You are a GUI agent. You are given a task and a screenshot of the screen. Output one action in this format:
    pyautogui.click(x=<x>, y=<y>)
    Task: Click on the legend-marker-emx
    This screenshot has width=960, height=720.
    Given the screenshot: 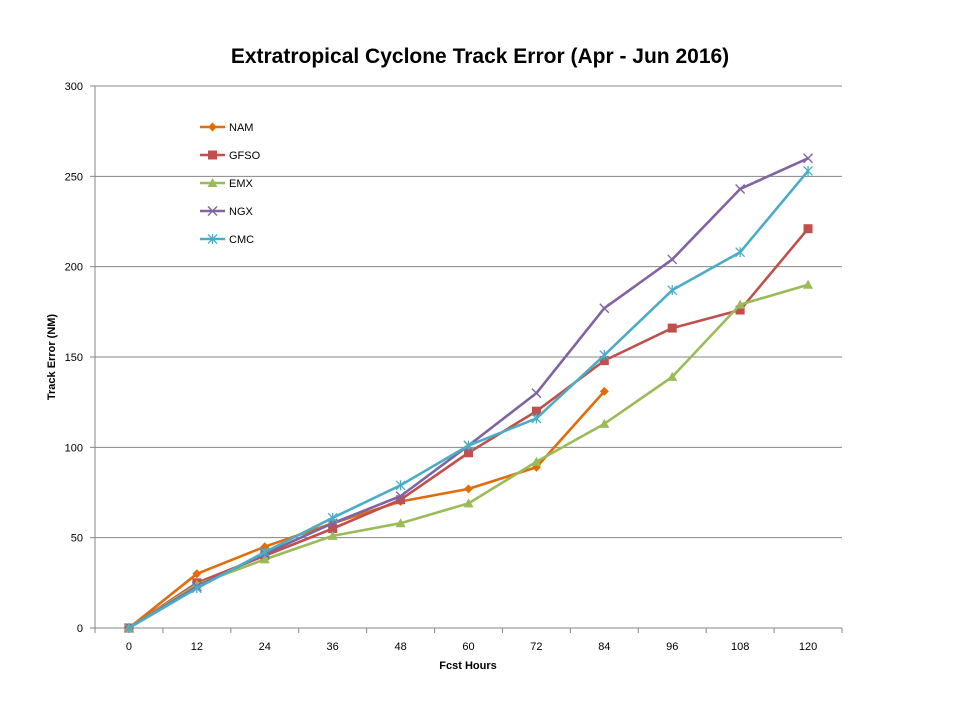 What is the action you would take?
    pyautogui.click(x=212, y=182)
    